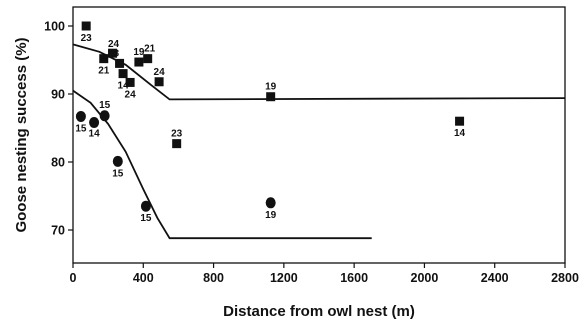 The width and height of the screenshot is (583, 325). Describe the element at coordinates (284, 278) in the screenshot. I see `x-tick-label: 1200` at that location.